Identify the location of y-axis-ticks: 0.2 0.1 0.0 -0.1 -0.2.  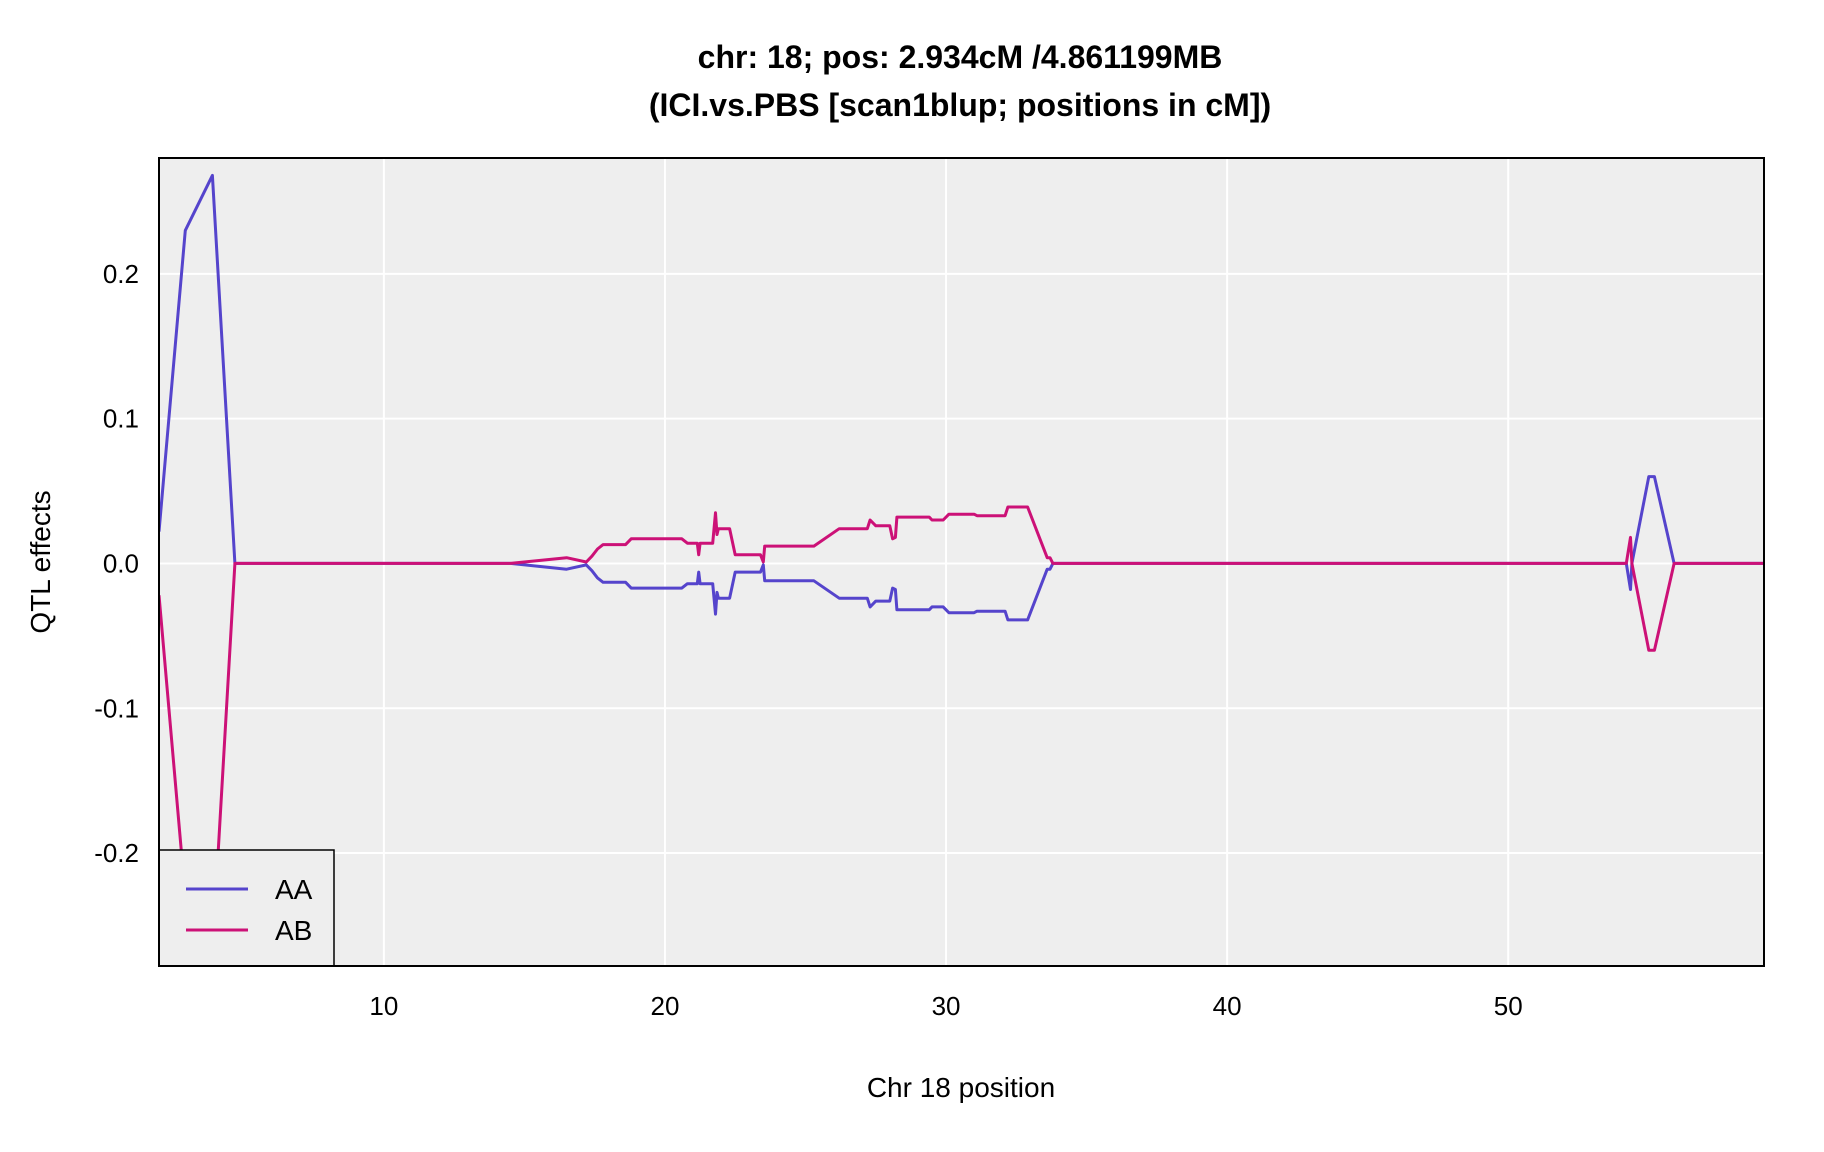
(116, 563).